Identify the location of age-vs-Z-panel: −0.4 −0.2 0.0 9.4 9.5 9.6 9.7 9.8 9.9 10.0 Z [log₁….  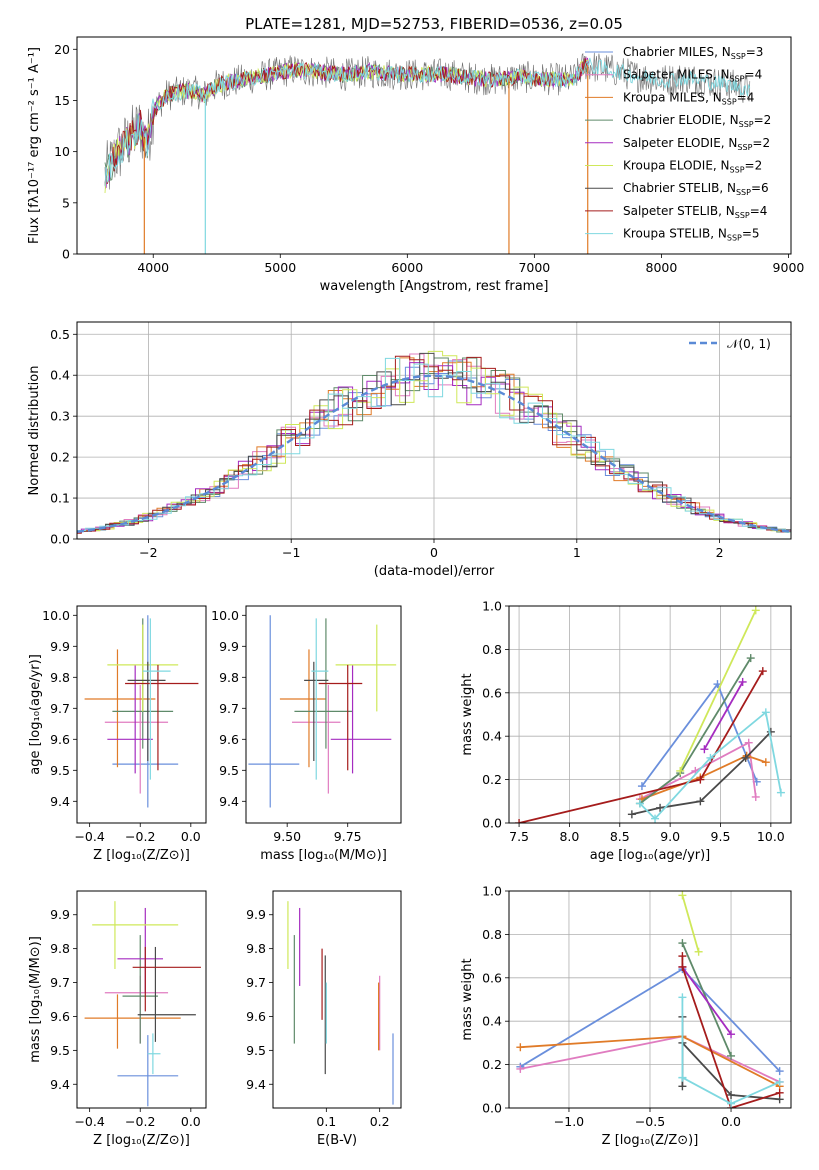
(117, 734).